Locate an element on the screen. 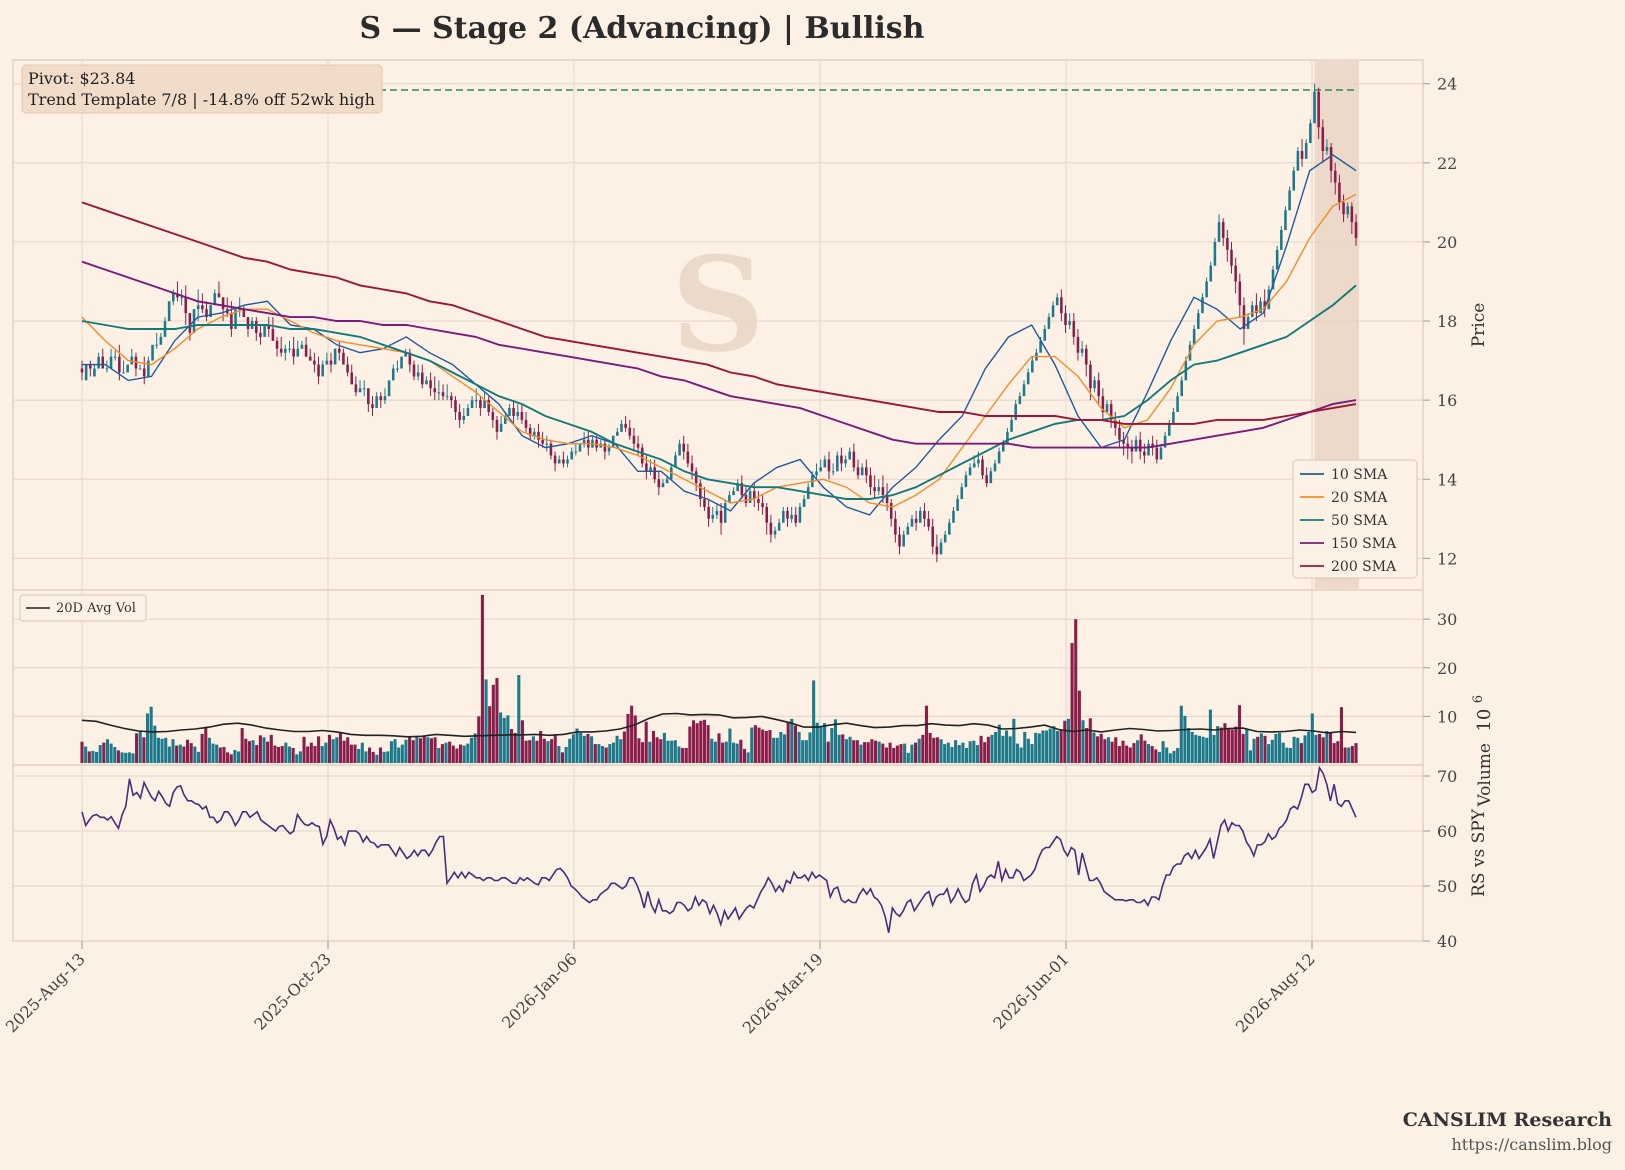 The width and height of the screenshot is (1625, 1170). sma-legend-label: 10 SMA is located at coordinates (1359, 475).